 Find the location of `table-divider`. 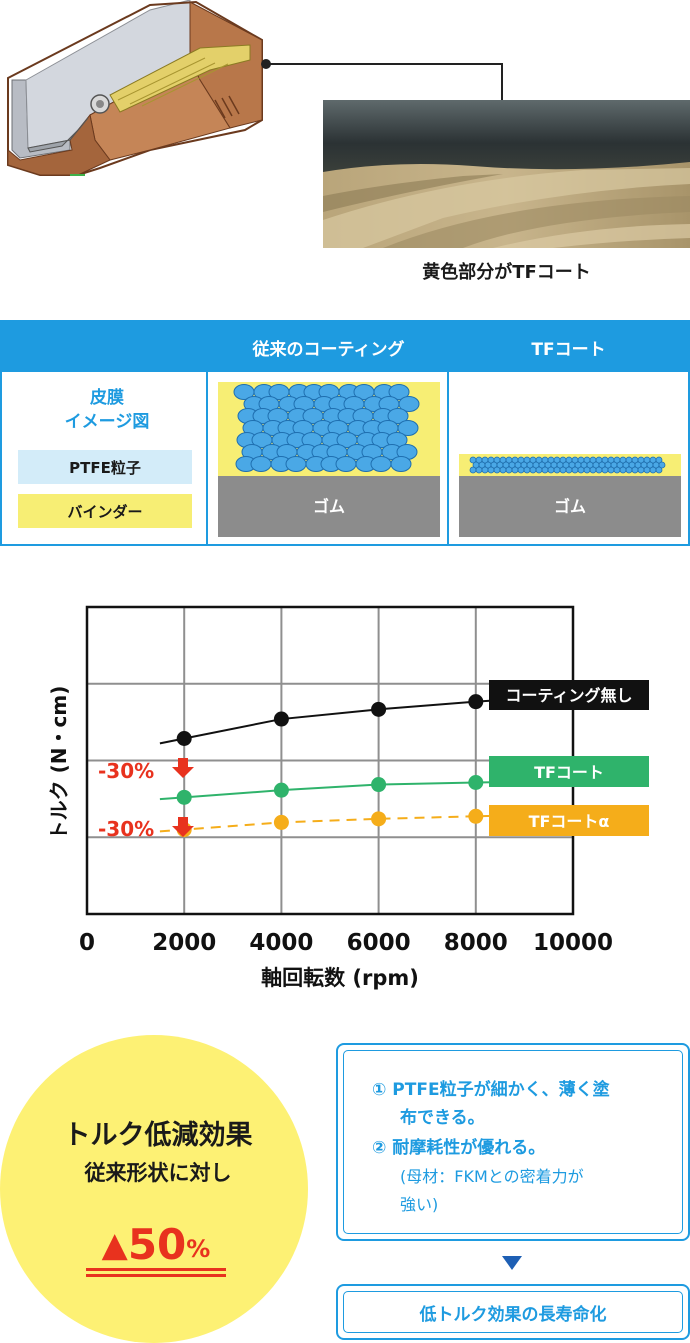

table-divider is located at coordinates (207, 433).